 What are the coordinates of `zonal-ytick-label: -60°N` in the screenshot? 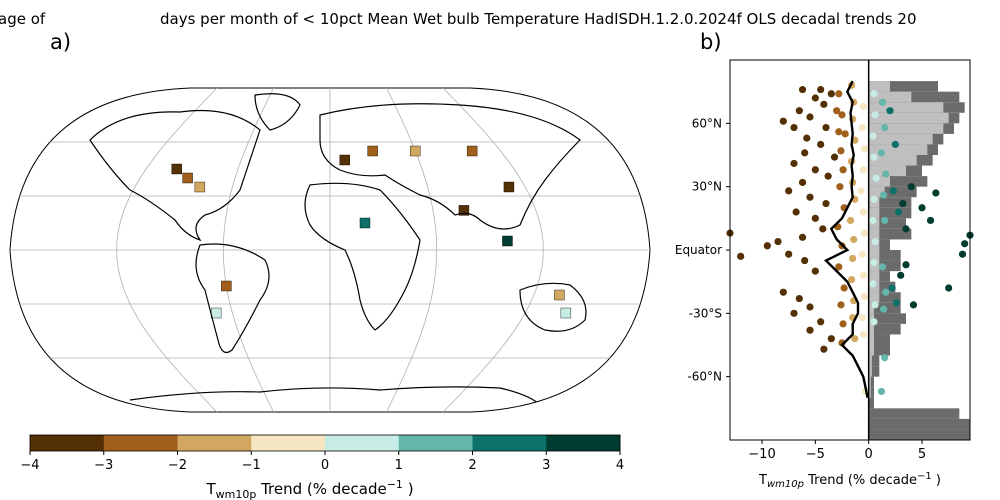 It's located at (704, 377).